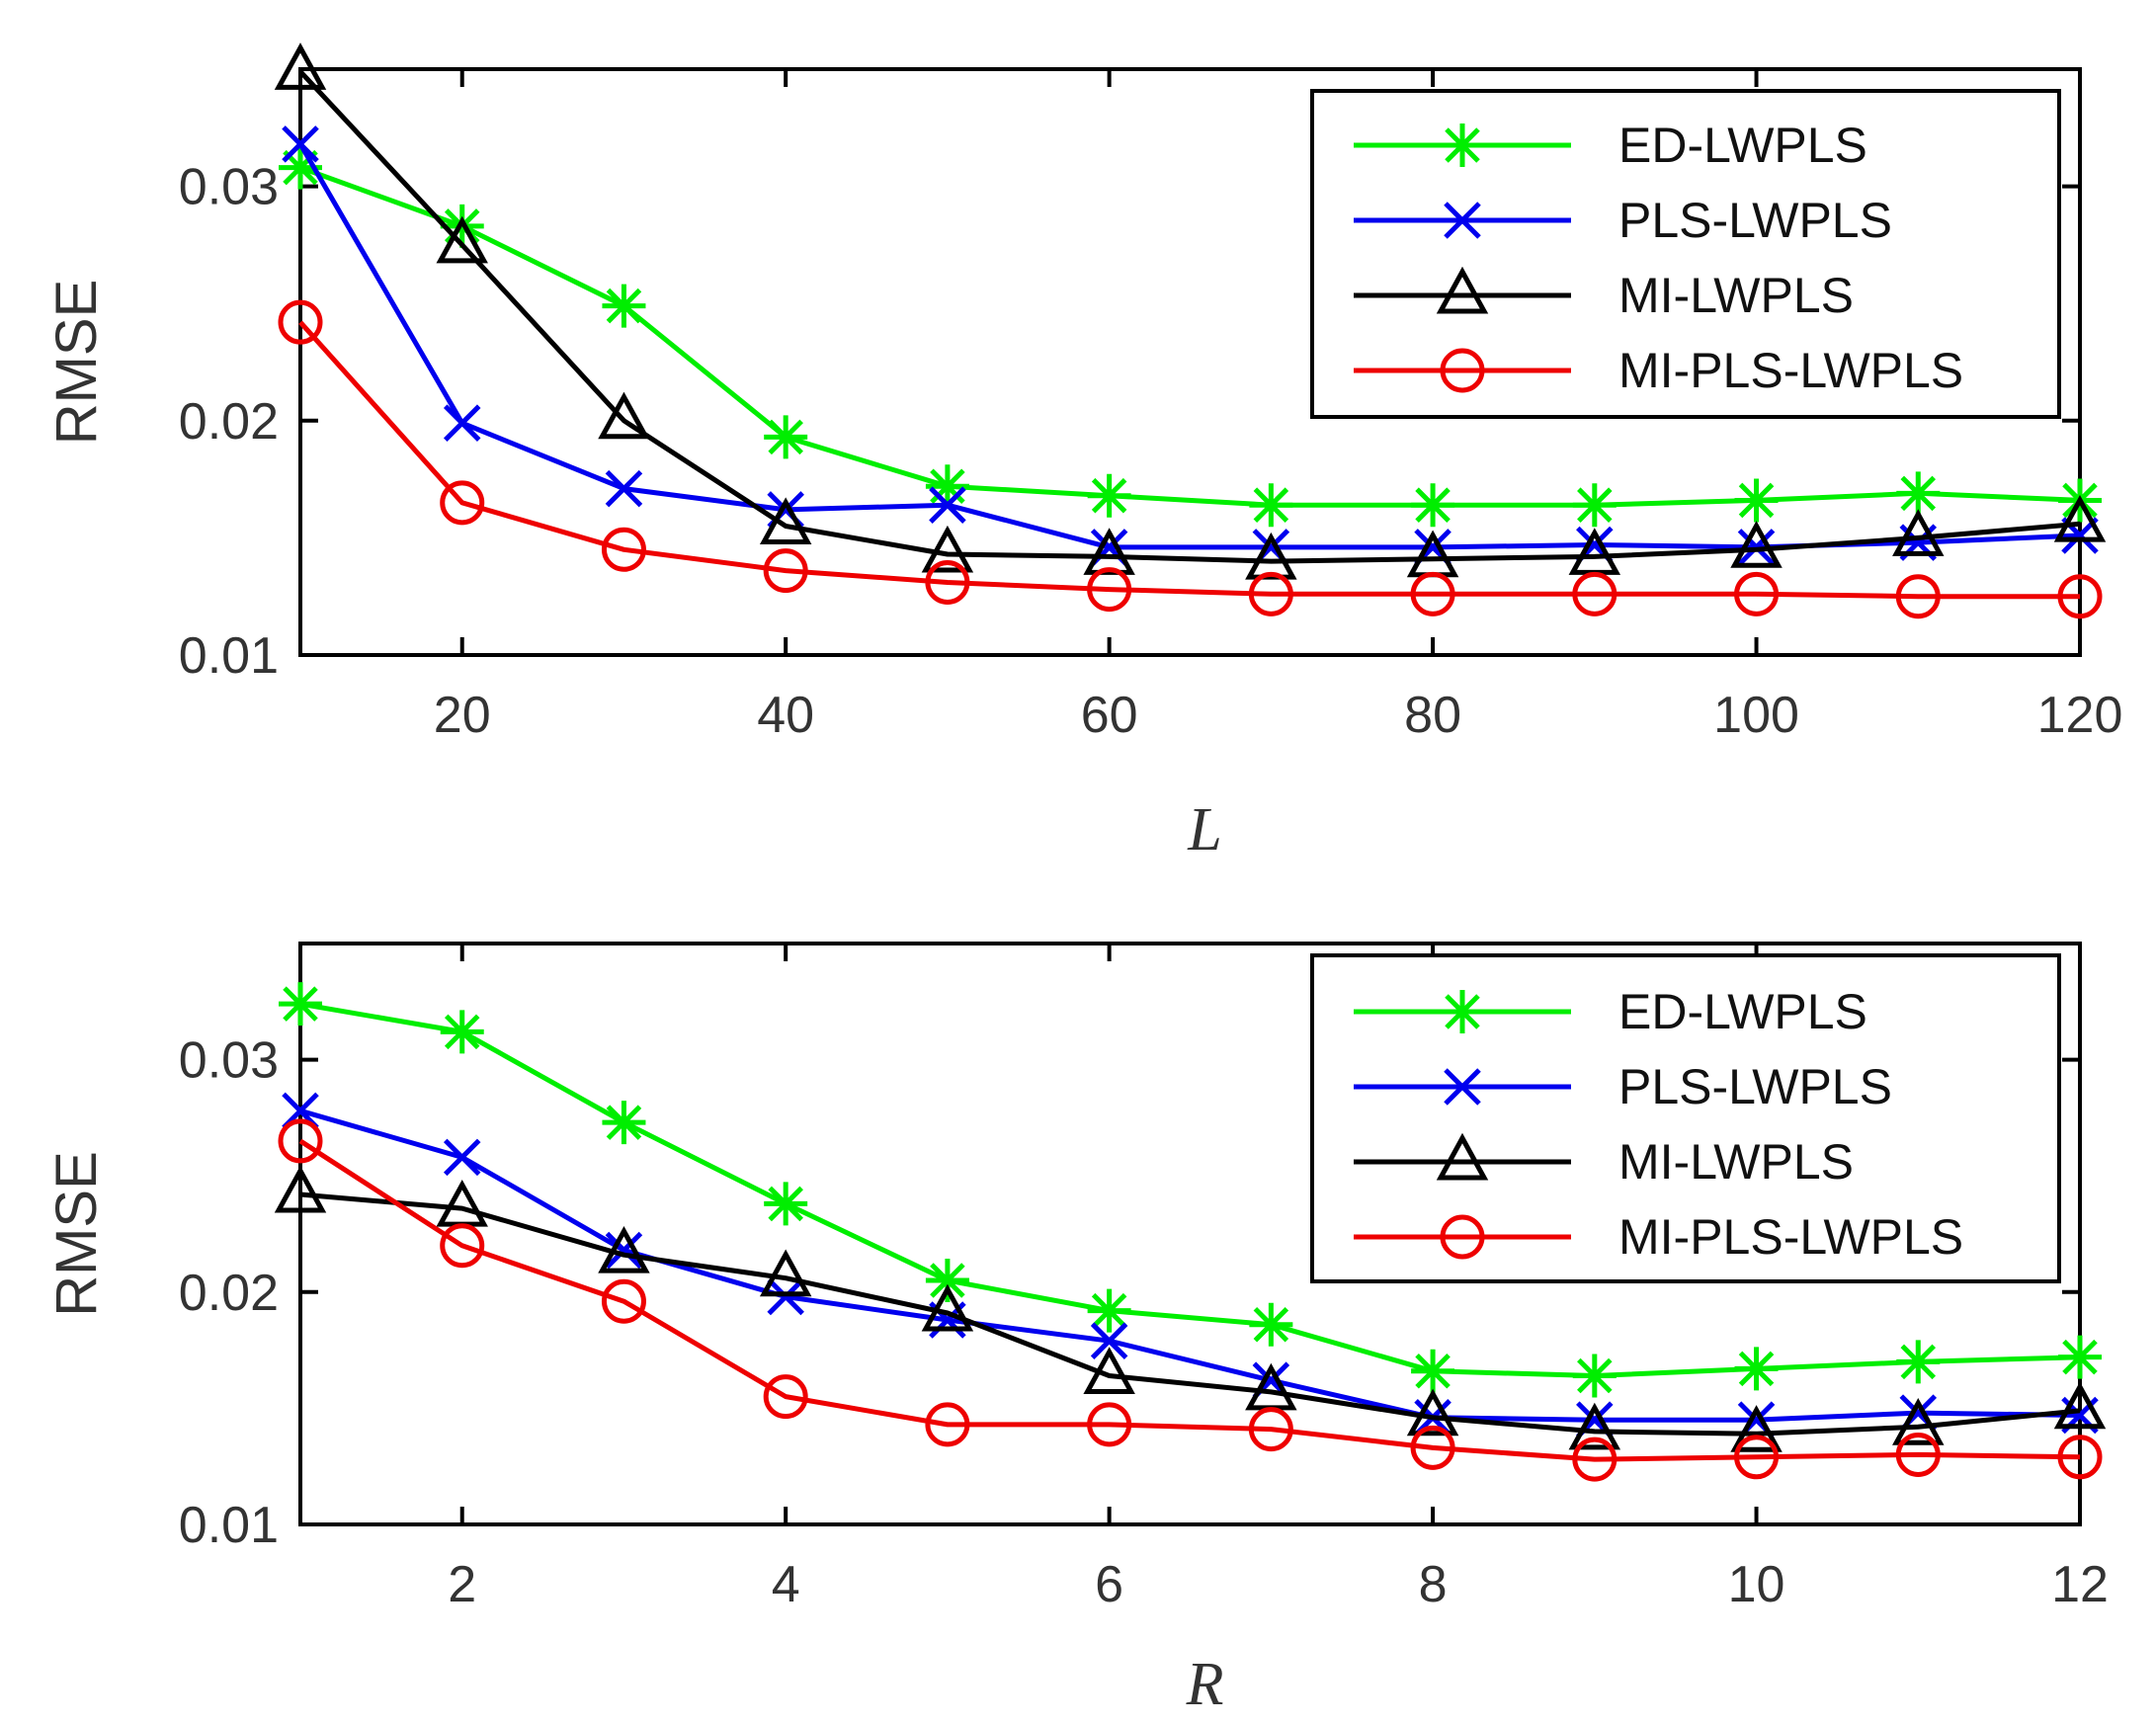 The image size is (2156, 1725). I want to click on legend: ED-LWPLS PLS-LWPLS MI-LWPLS MI-PLS-LWPLS, so click(1685, 254).